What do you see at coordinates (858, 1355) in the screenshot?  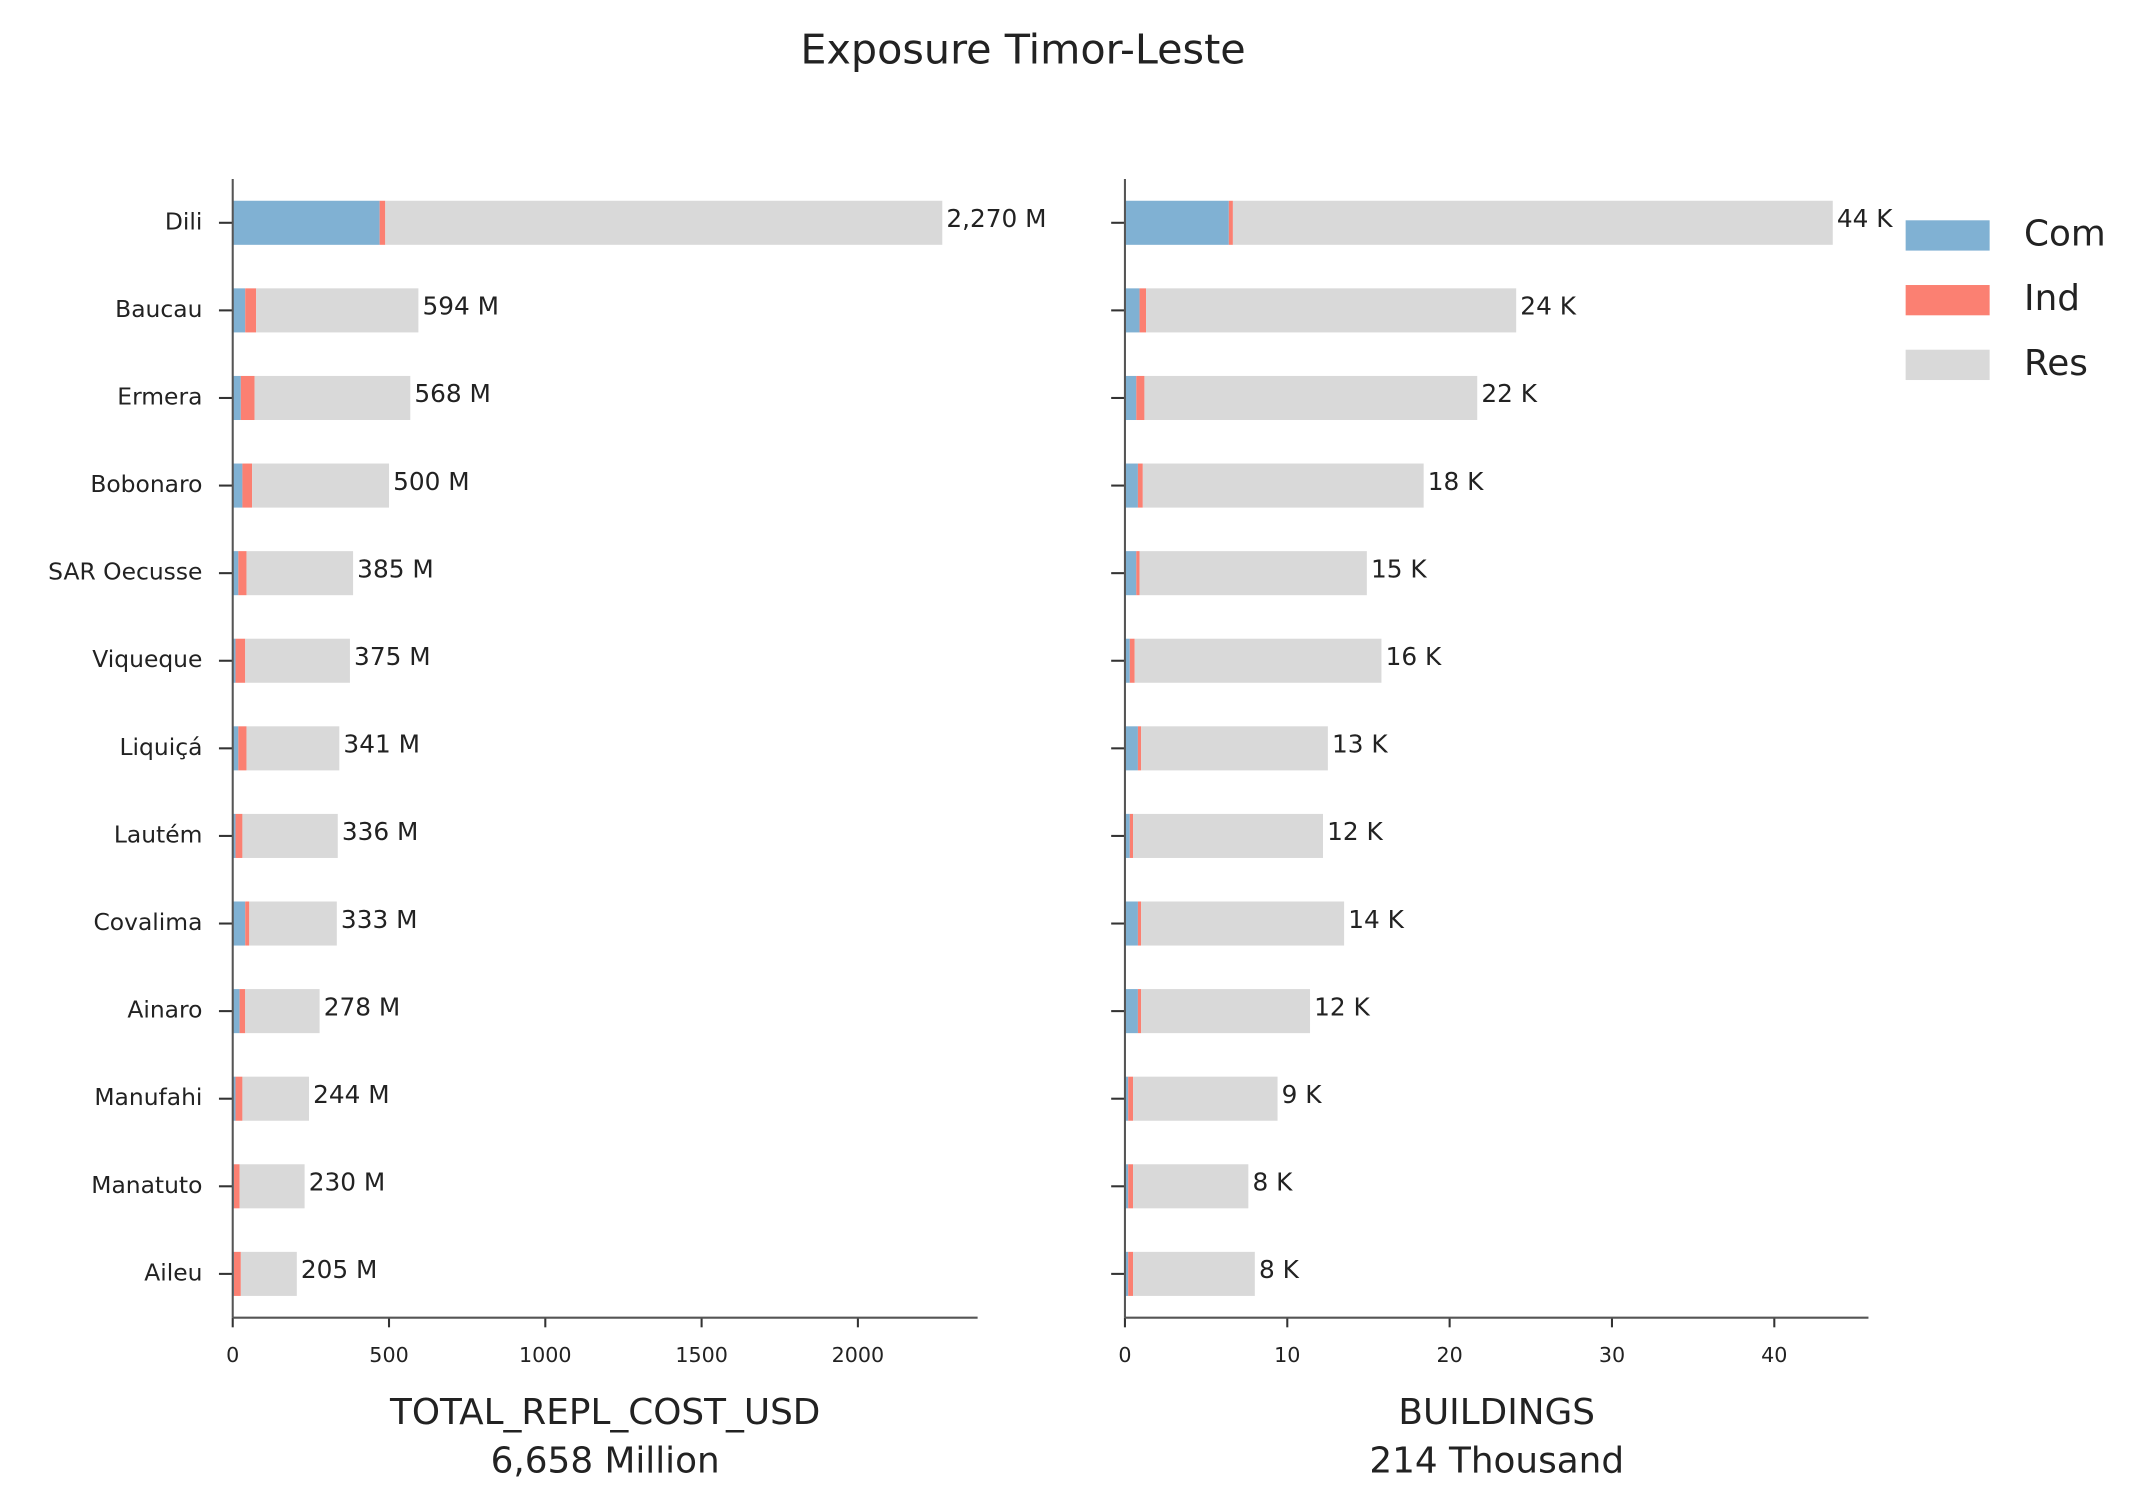 I see `x-tick-label: 2000` at bounding box center [858, 1355].